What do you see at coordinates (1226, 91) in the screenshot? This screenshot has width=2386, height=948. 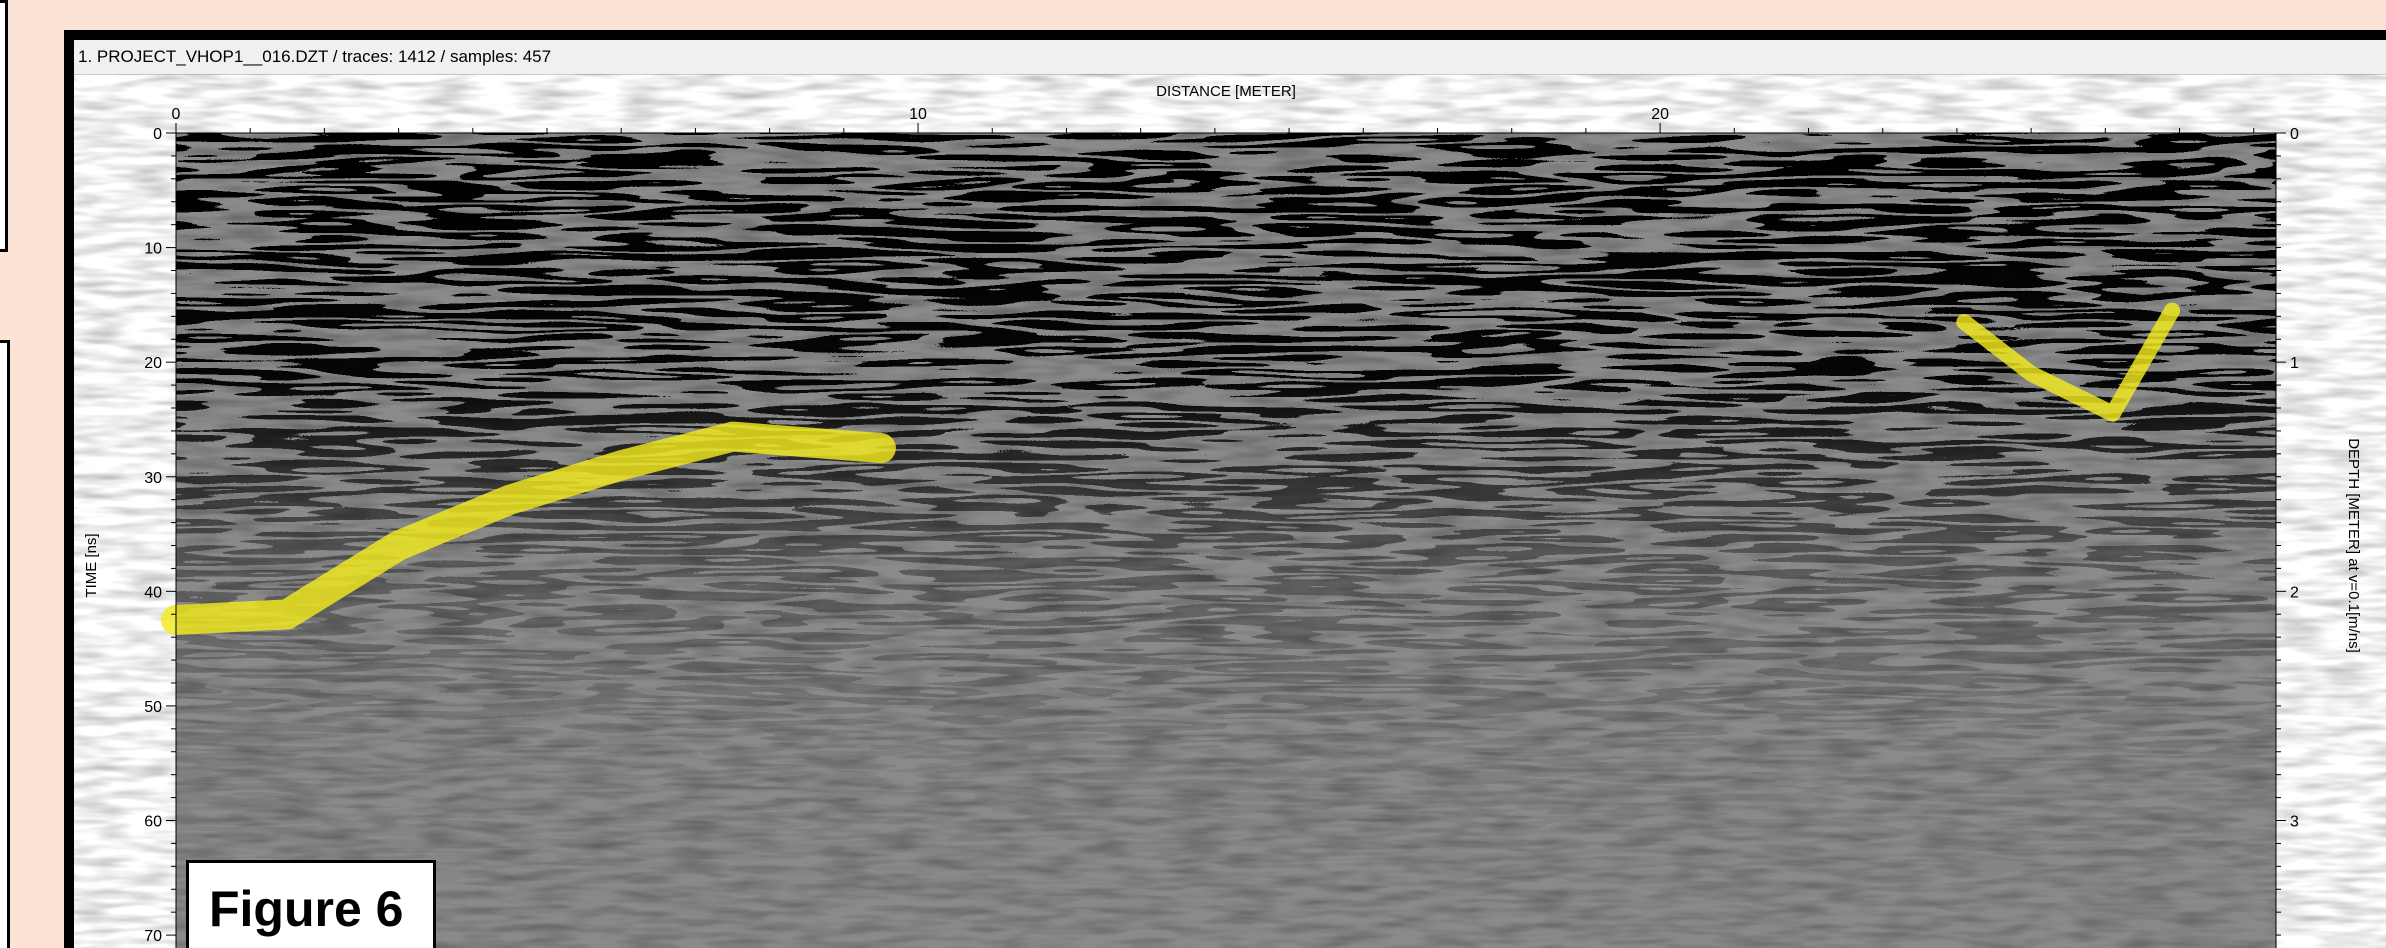 I see `x-axis-title: DISTANCE [METER]` at bounding box center [1226, 91].